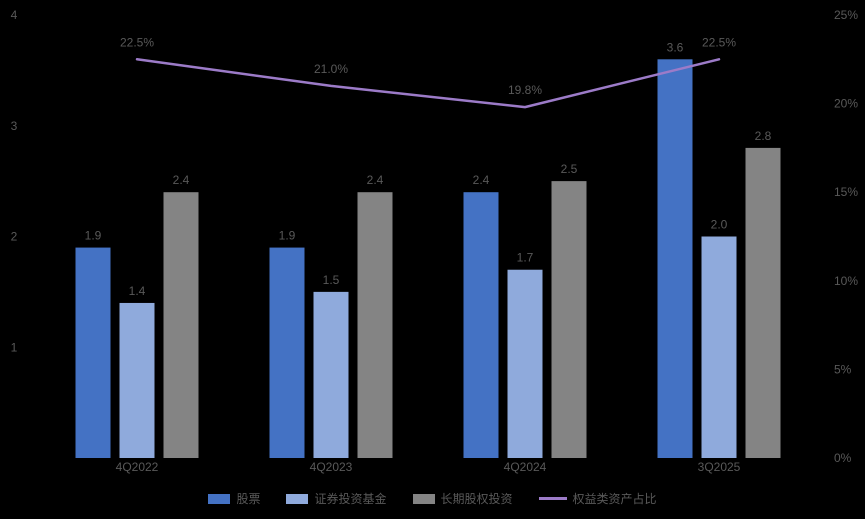 Image resolution: width=865 pixels, height=519 pixels. What do you see at coordinates (137, 467) in the screenshot?
I see `category-axis-label: 4Q2022` at bounding box center [137, 467].